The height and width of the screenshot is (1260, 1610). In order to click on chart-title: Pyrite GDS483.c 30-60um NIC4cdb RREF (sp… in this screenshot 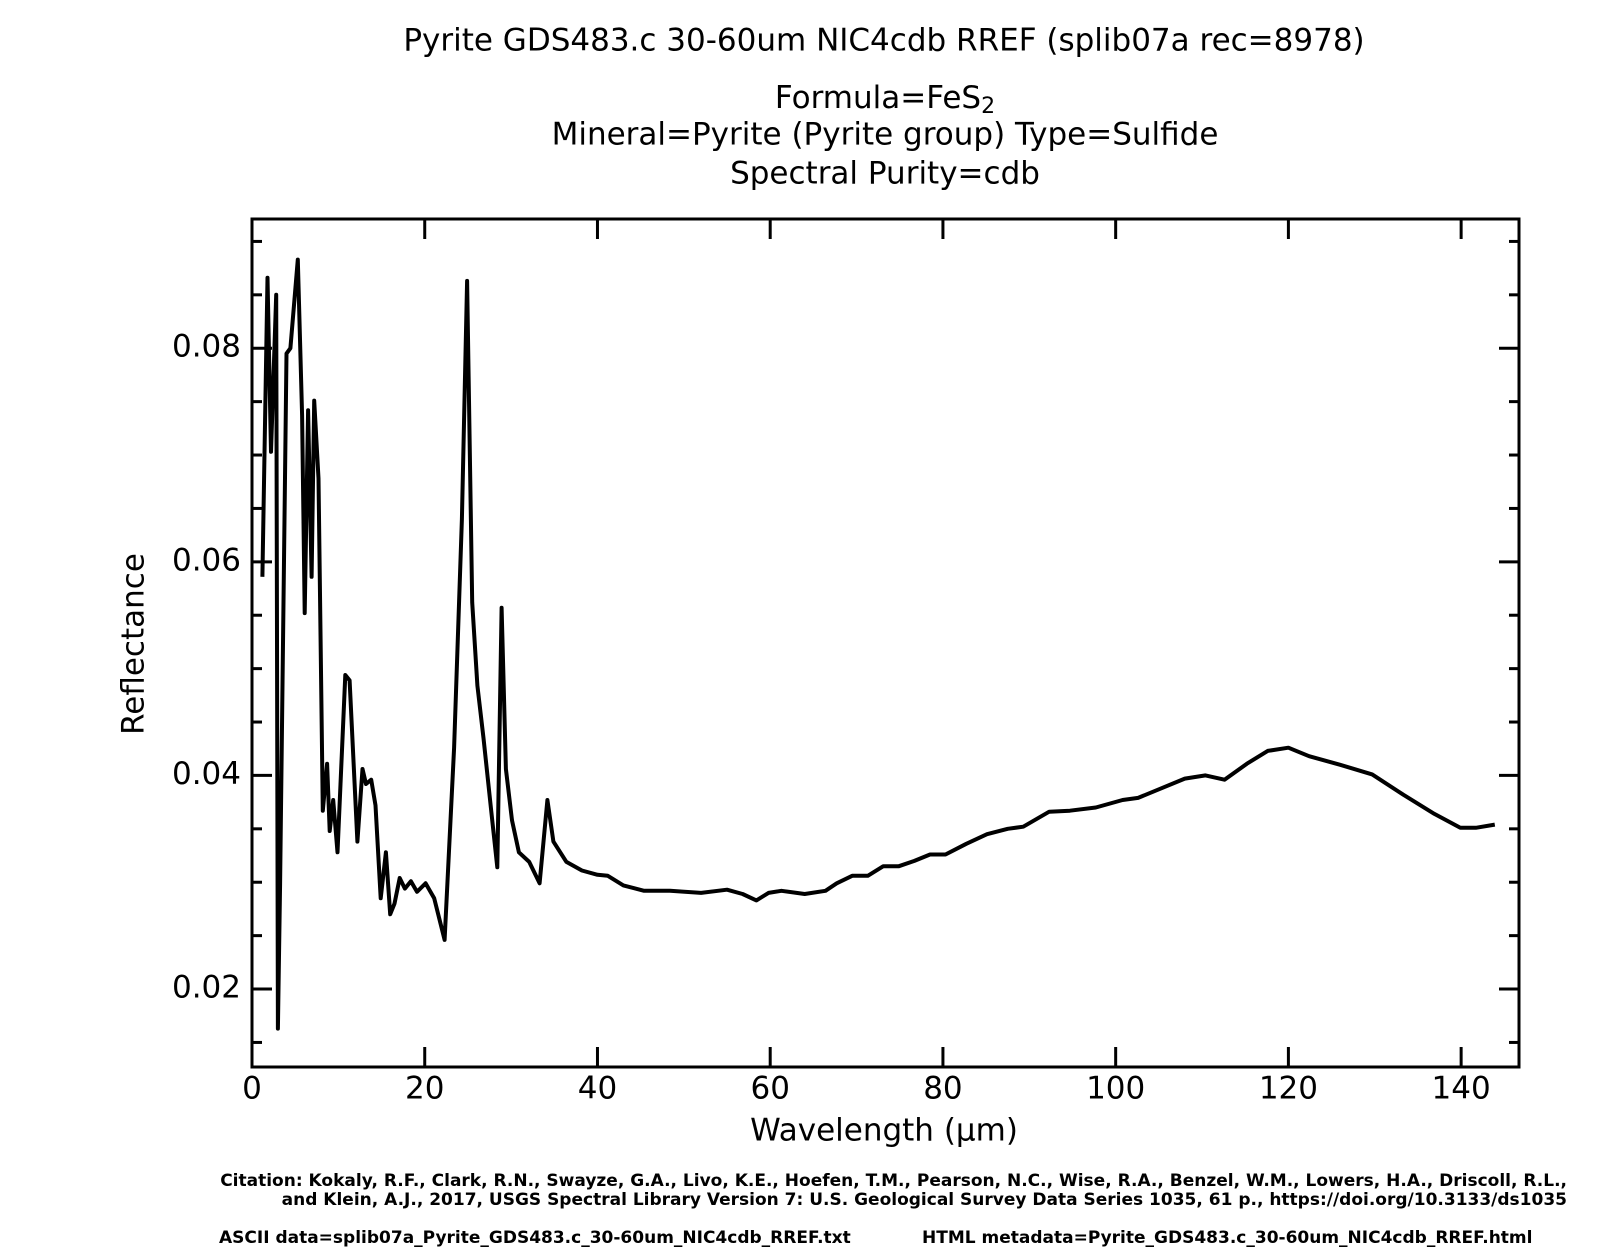, I will do `click(883, 41)`.